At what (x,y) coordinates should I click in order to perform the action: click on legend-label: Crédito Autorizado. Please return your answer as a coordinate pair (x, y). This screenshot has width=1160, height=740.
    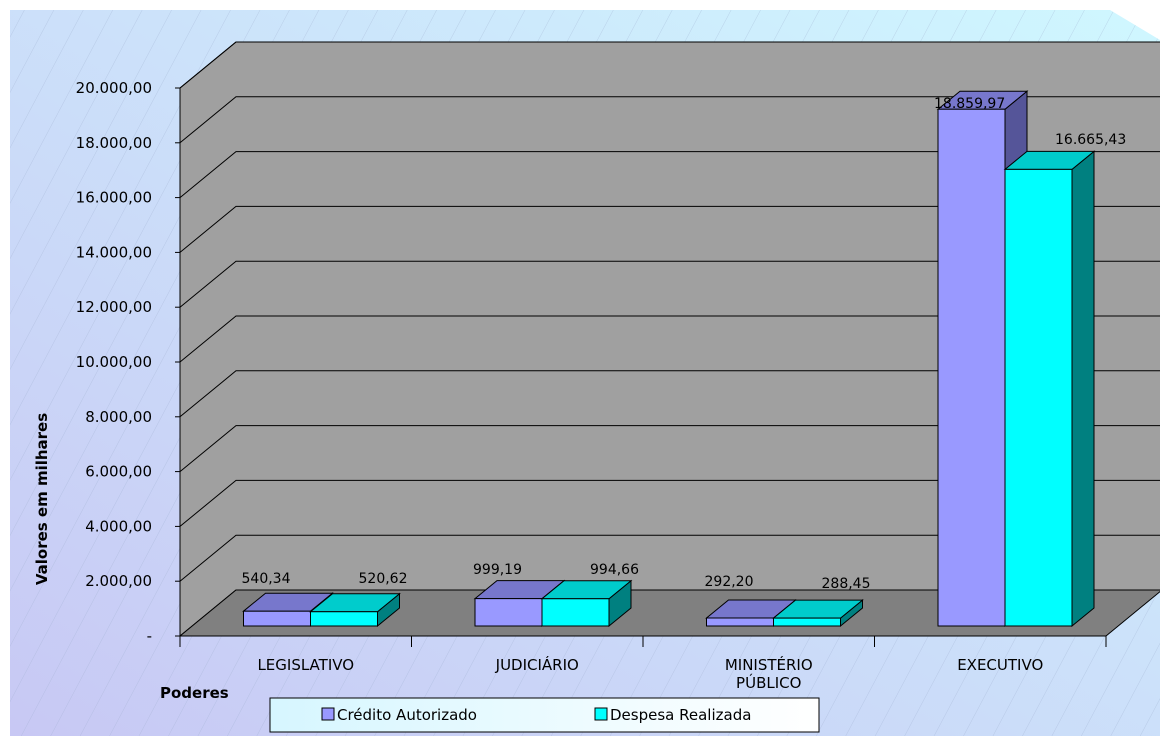
    Looking at the image, I should click on (407, 715).